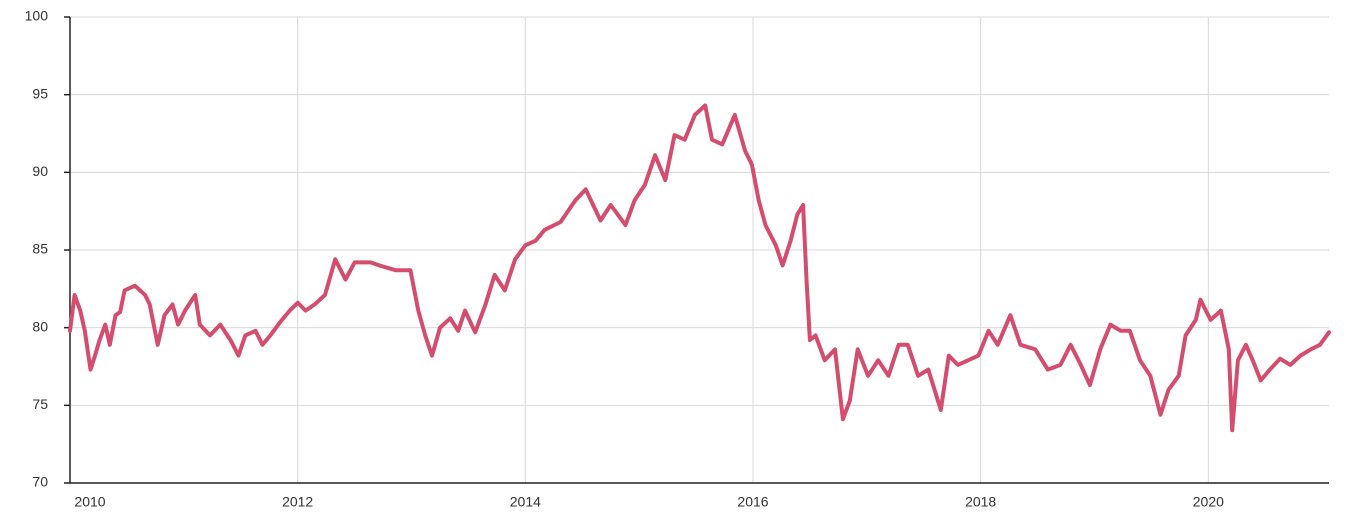 This screenshot has height=526, width=1349. I want to click on x-tick-label: 2020, so click(1208, 502).